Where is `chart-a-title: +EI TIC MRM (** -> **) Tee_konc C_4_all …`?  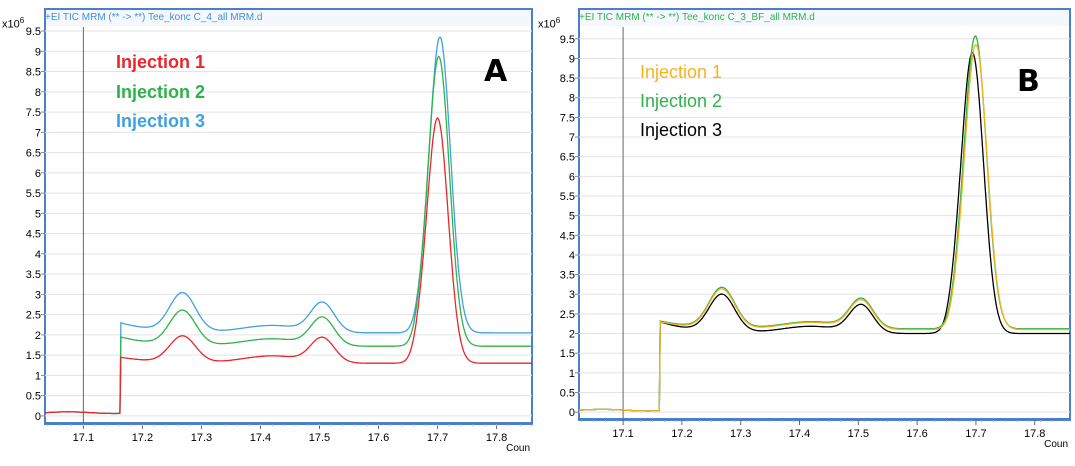
chart-a-title: +EI TIC MRM (** -> **) Tee_konc C_4_all … is located at coordinates (154, 17).